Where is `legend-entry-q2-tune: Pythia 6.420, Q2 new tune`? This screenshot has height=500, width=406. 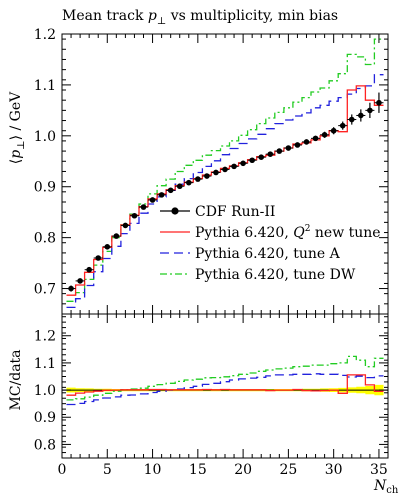
legend-entry-q2-tune: Pythia 6.420, Q2 new tune is located at coordinates (270, 232).